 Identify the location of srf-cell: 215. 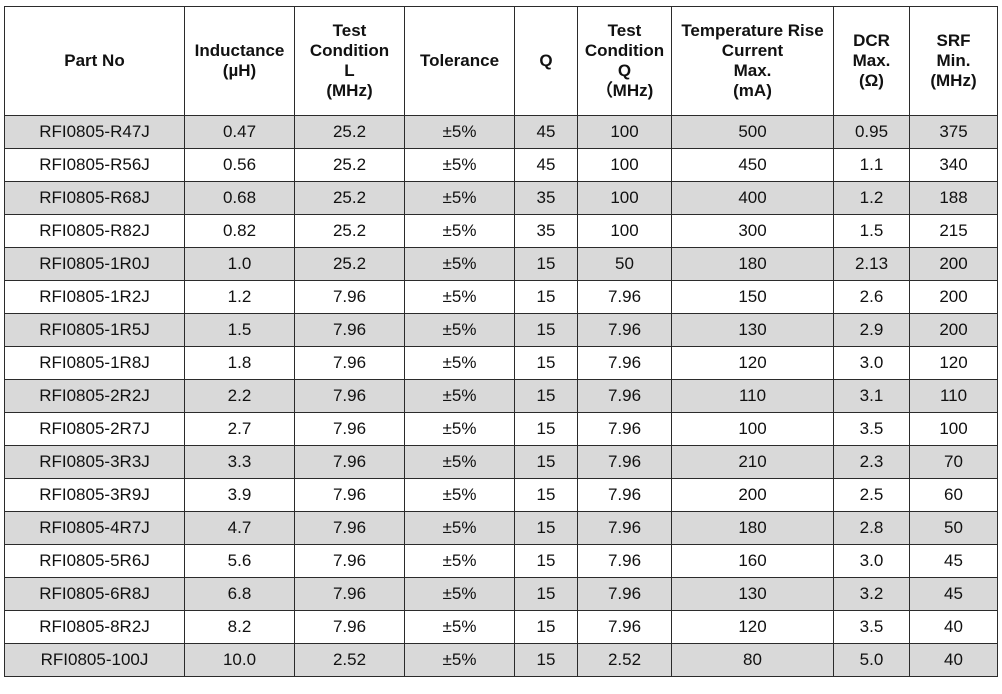
(953, 231).